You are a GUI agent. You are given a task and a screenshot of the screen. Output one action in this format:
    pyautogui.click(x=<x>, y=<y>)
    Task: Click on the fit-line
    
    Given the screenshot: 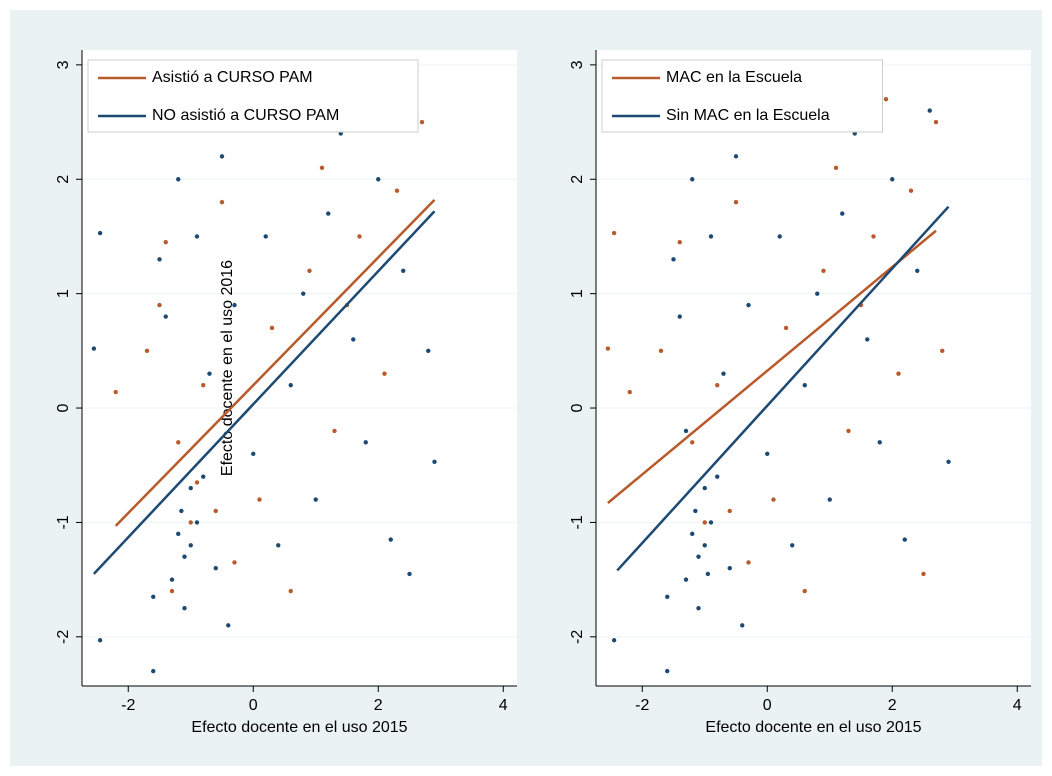 What is the action you would take?
    pyautogui.click(x=275, y=362)
    